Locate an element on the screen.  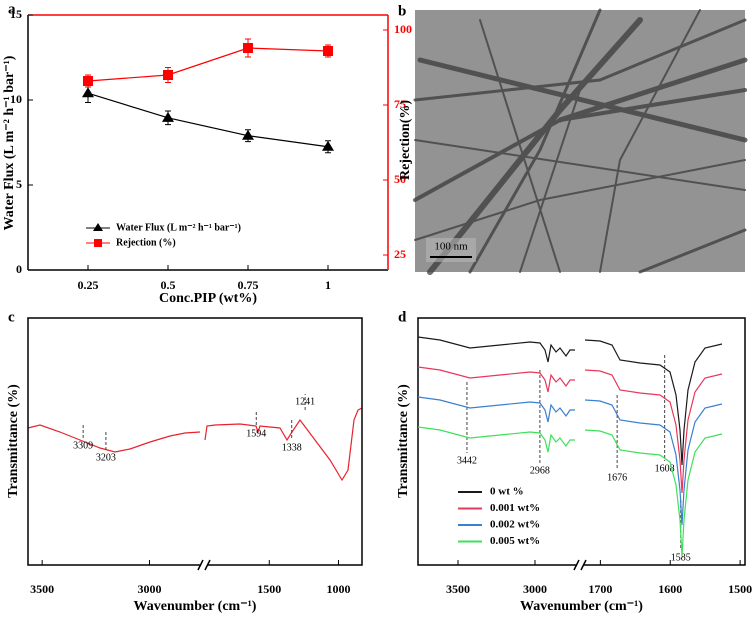
x-tick-label: 1000 is located at coordinates (338, 589).